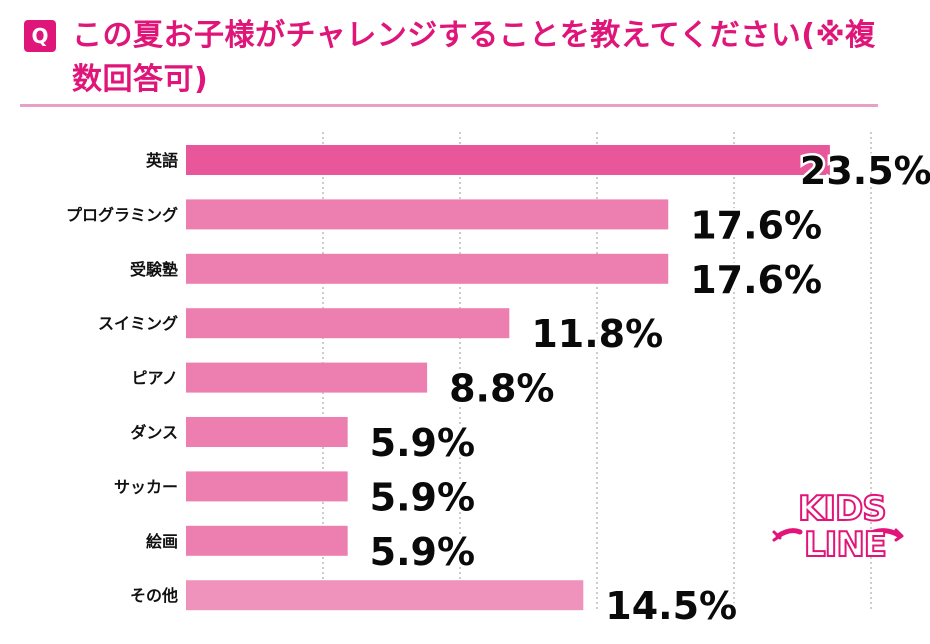 The width and height of the screenshot is (930, 644). I want to click on question-badge: Q, so click(40, 36).